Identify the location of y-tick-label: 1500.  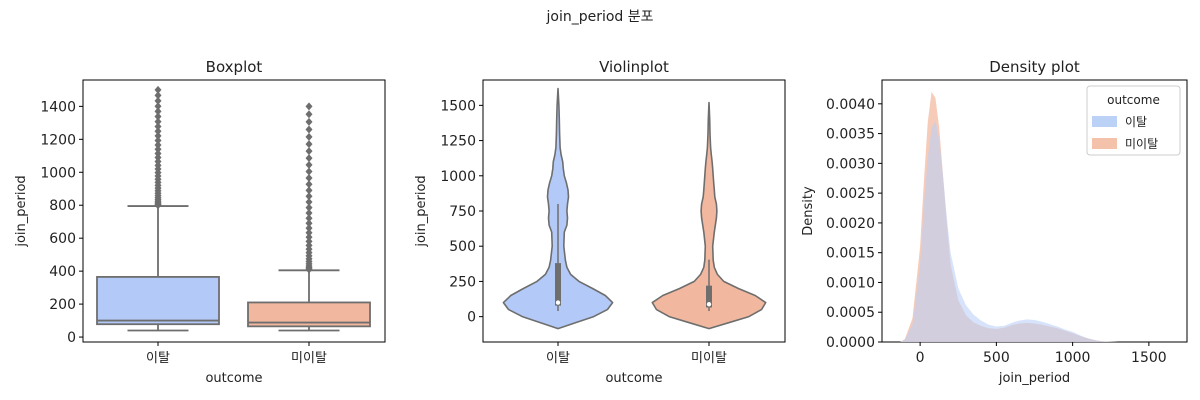
(458, 106).